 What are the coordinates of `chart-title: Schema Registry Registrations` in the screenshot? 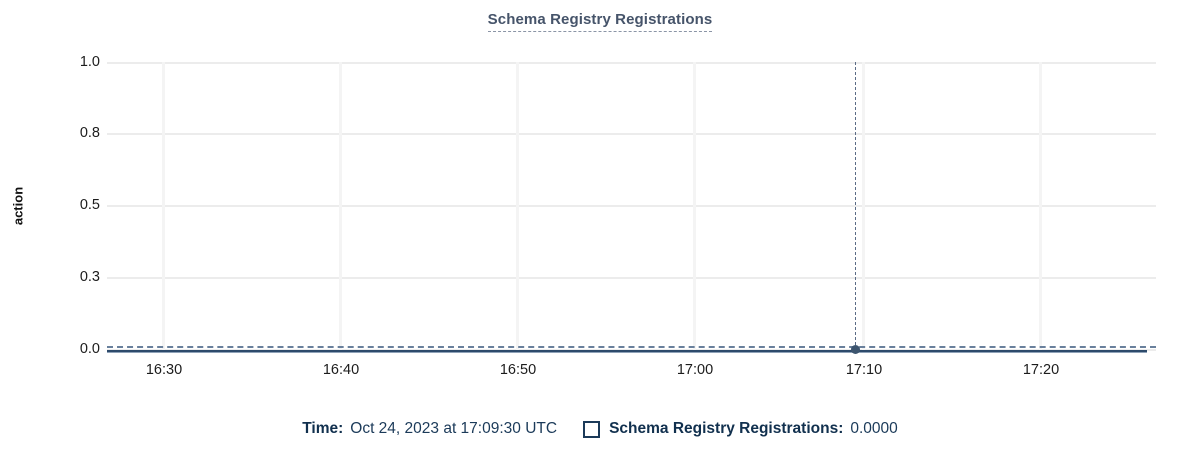 It's located at (600, 21).